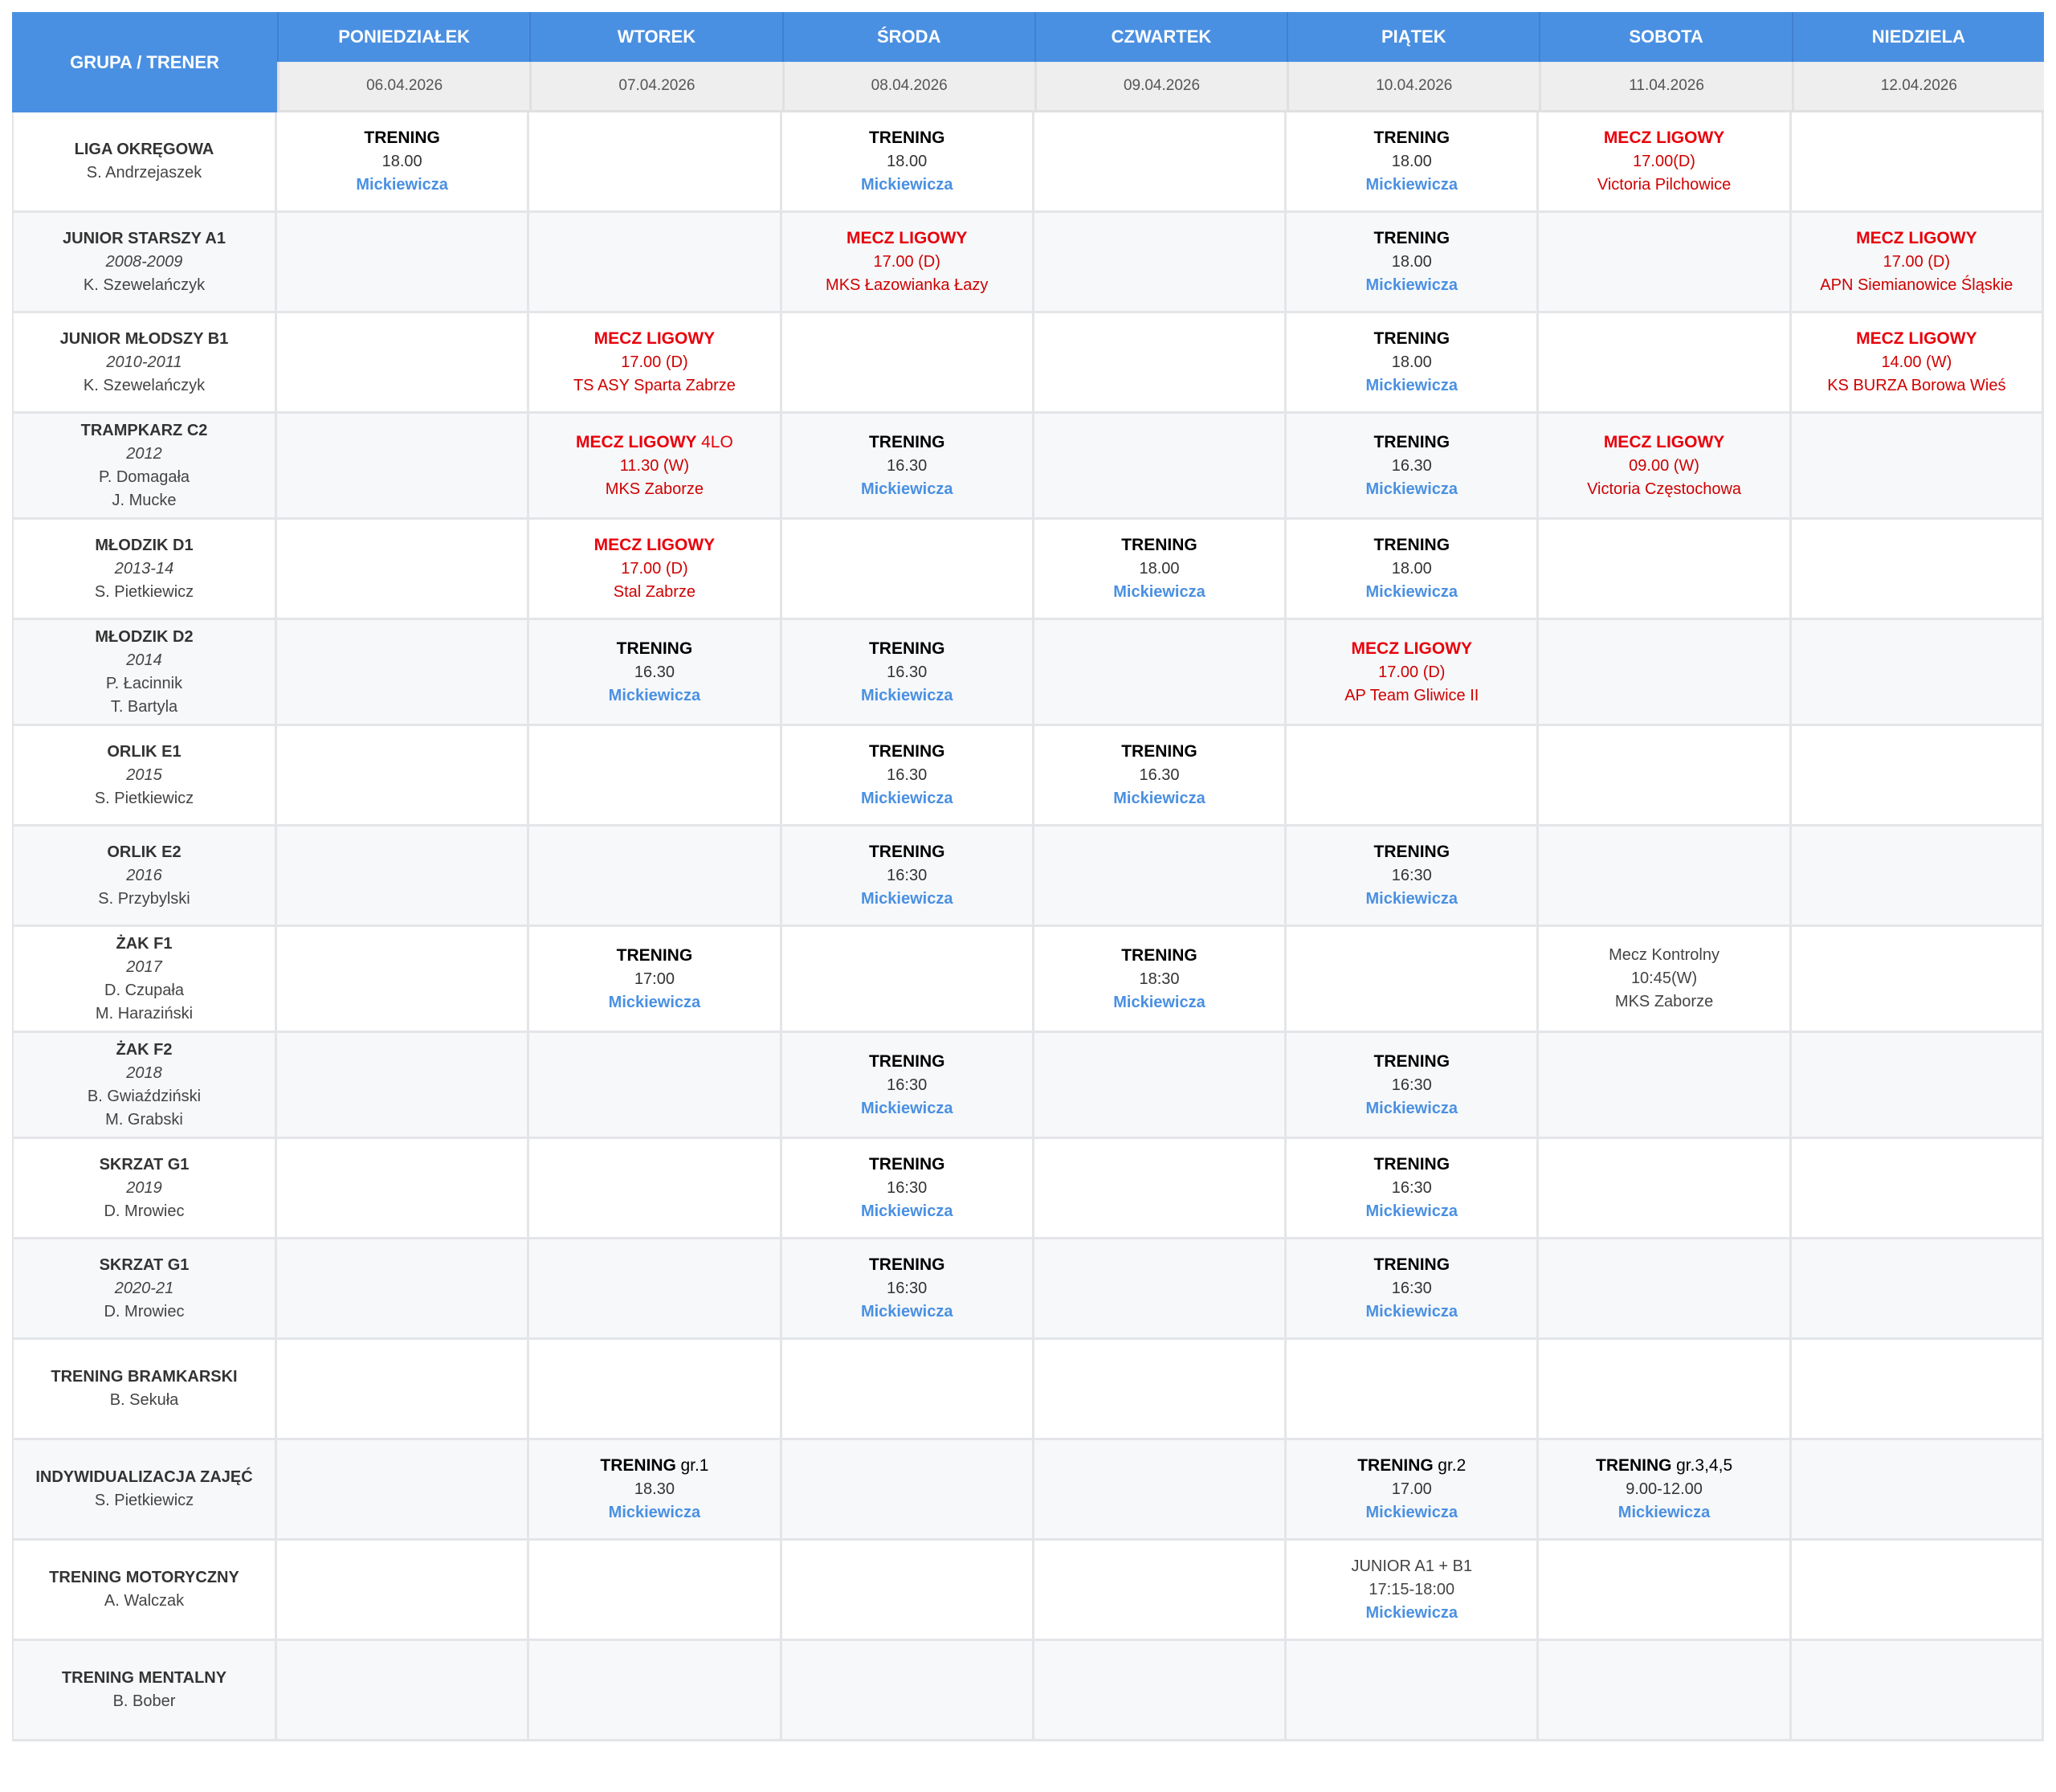 This screenshot has height=1792, width=2056. I want to click on event-suffix: gr.2, so click(1452, 1465).